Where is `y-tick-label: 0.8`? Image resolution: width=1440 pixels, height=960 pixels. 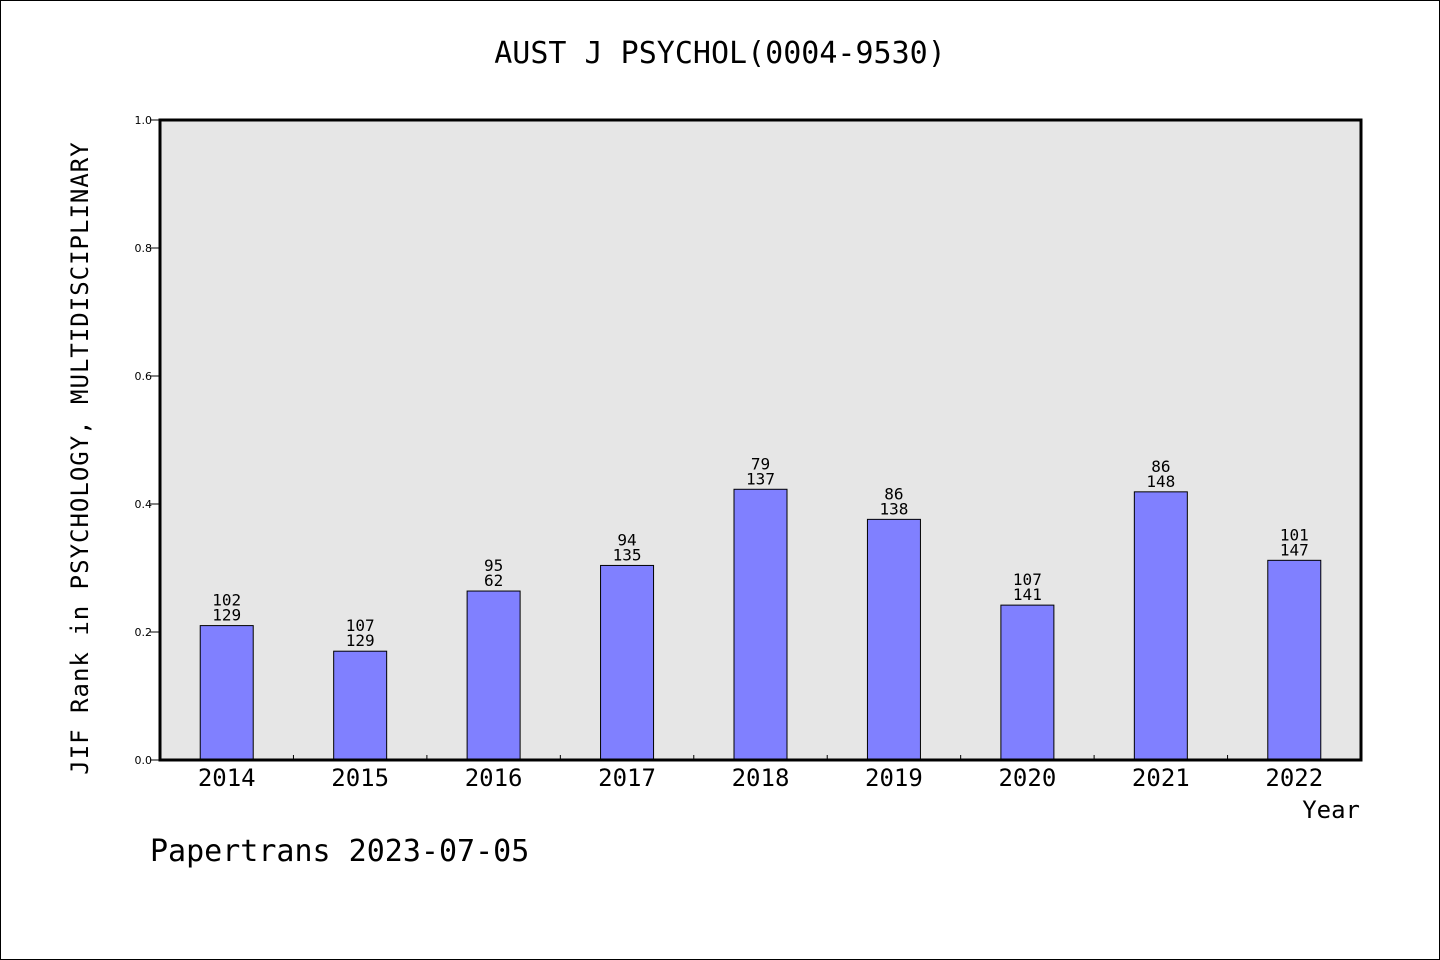
y-tick-label: 0.8 is located at coordinates (144, 248).